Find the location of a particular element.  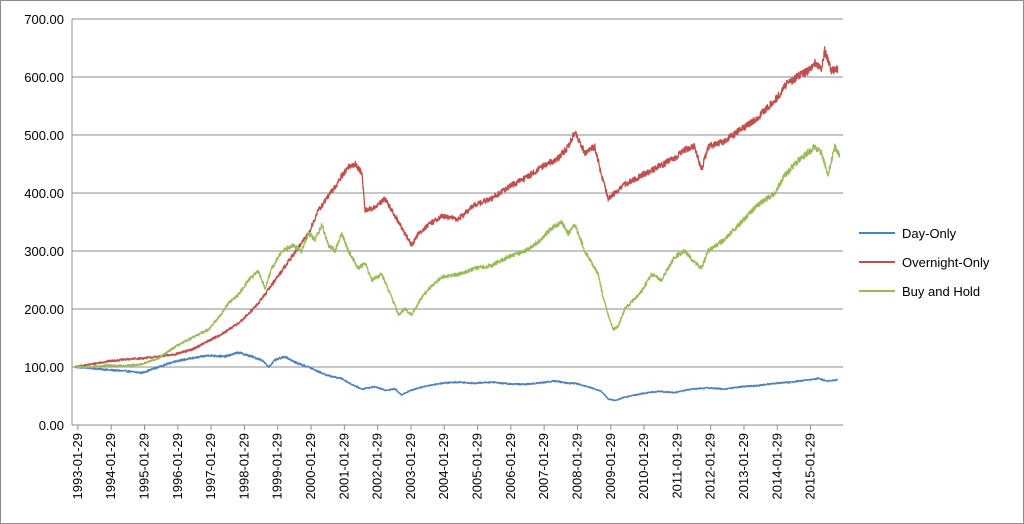

x-tick-label: 1996-01-29 is located at coordinates (177, 466).